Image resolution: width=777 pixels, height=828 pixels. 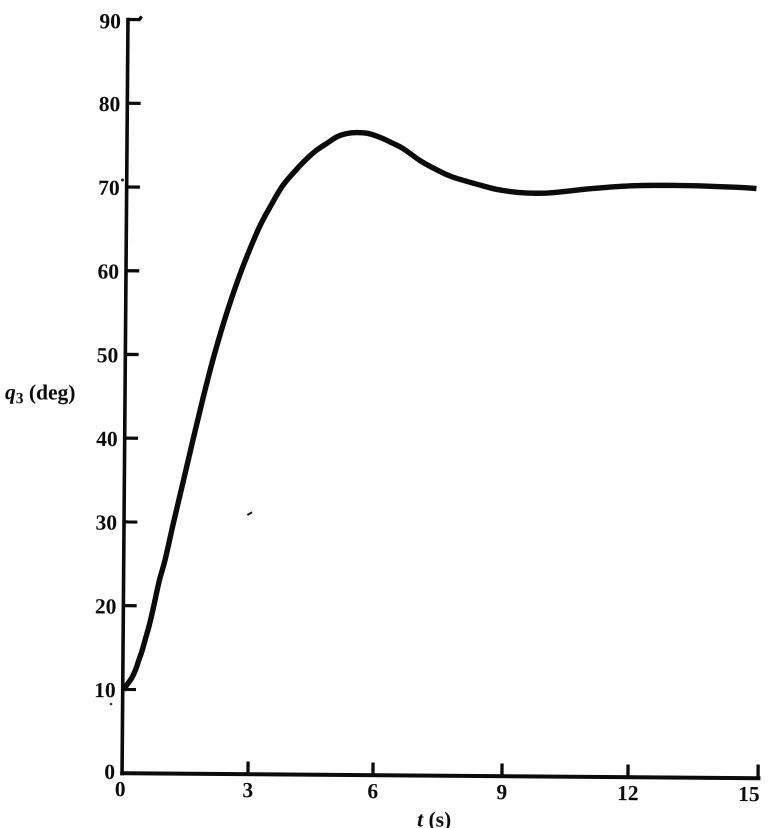 I want to click on svg-text: 3, so click(x=247, y=790).